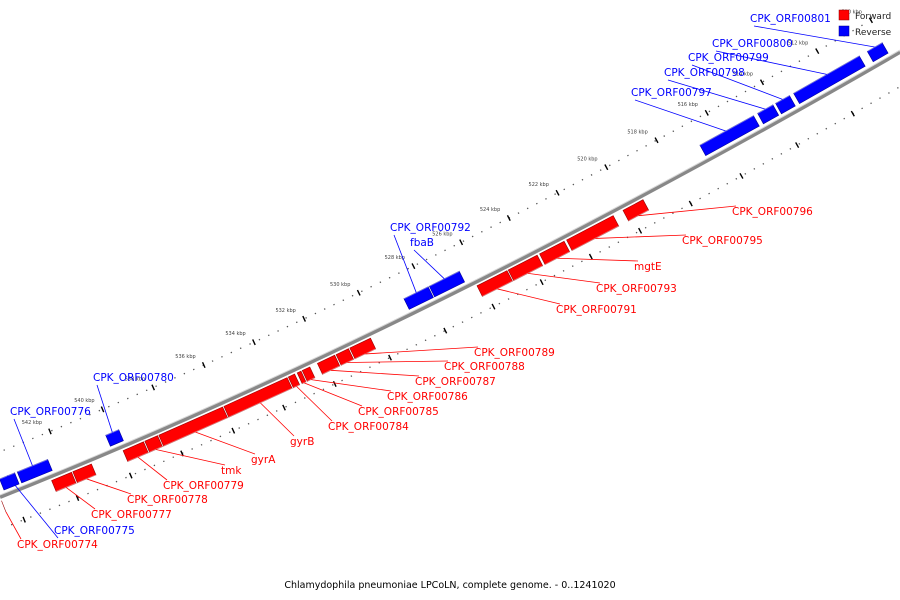 The height and width of the screenshot is (600, 900). What do you see at coordinates (873, 33) in the screenshot?
I see `legend-reverse-label: Reverse` at bounding box center [873, 33].